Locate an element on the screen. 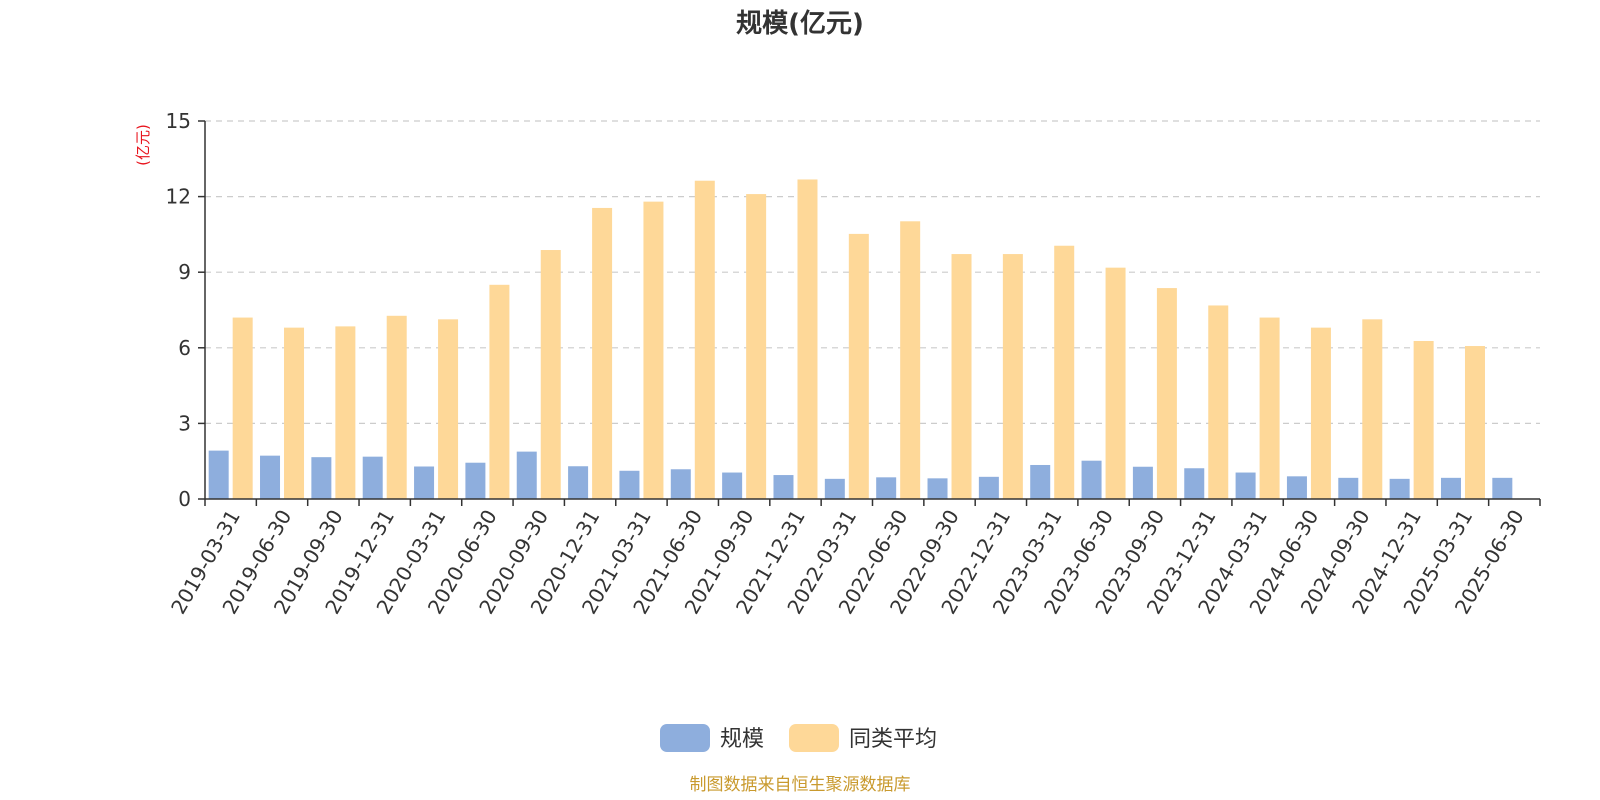 The image size is (1600, 800). legend: 规模 同类平均 is located at coordinates (798, 738).